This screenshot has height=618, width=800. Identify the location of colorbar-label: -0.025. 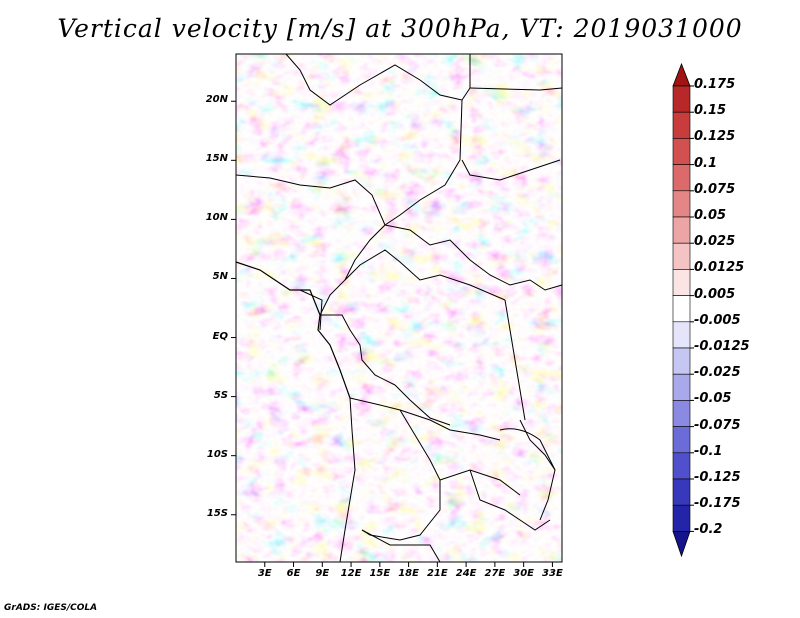
(717, 373).